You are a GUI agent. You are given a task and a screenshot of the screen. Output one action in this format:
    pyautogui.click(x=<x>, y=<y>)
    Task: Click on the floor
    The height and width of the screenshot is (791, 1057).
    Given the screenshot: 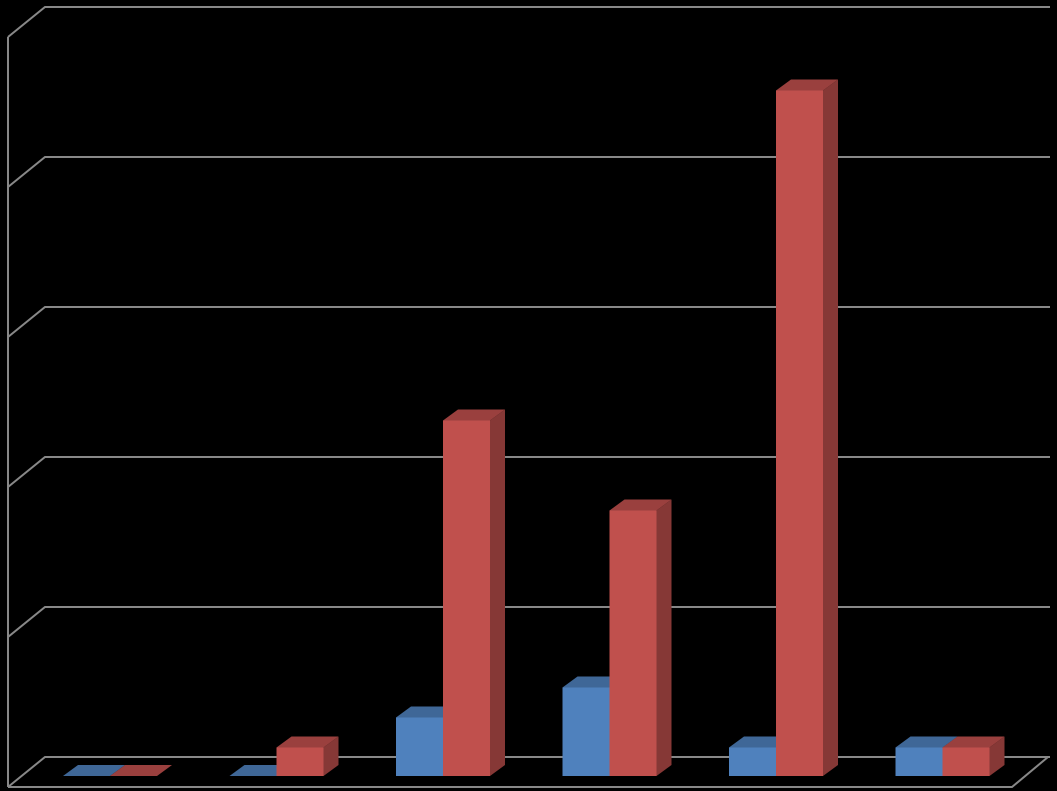 What is the action you would take?
    pyautogui.click(x=528, y=772)
    